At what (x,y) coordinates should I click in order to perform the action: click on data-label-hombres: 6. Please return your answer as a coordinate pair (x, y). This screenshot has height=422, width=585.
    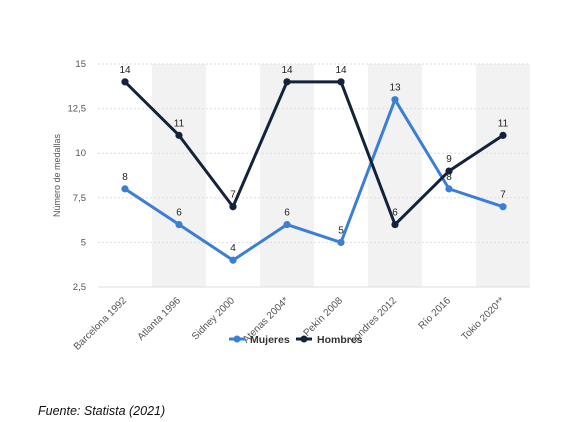
    Looking at the image, I should click on (395, 213).